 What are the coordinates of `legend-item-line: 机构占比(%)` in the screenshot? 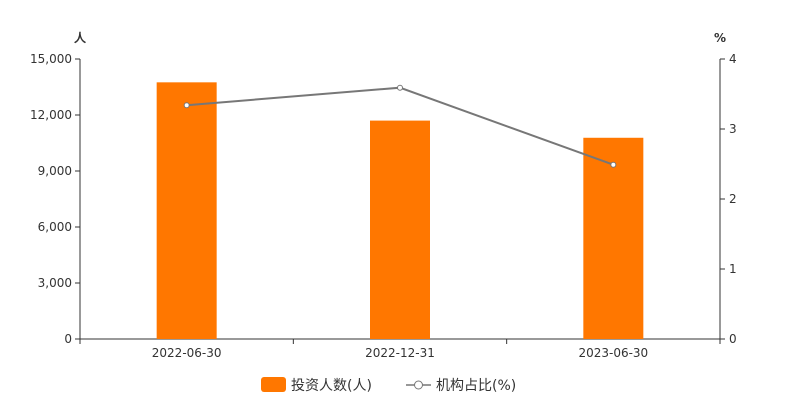 It's located at (461, 386).